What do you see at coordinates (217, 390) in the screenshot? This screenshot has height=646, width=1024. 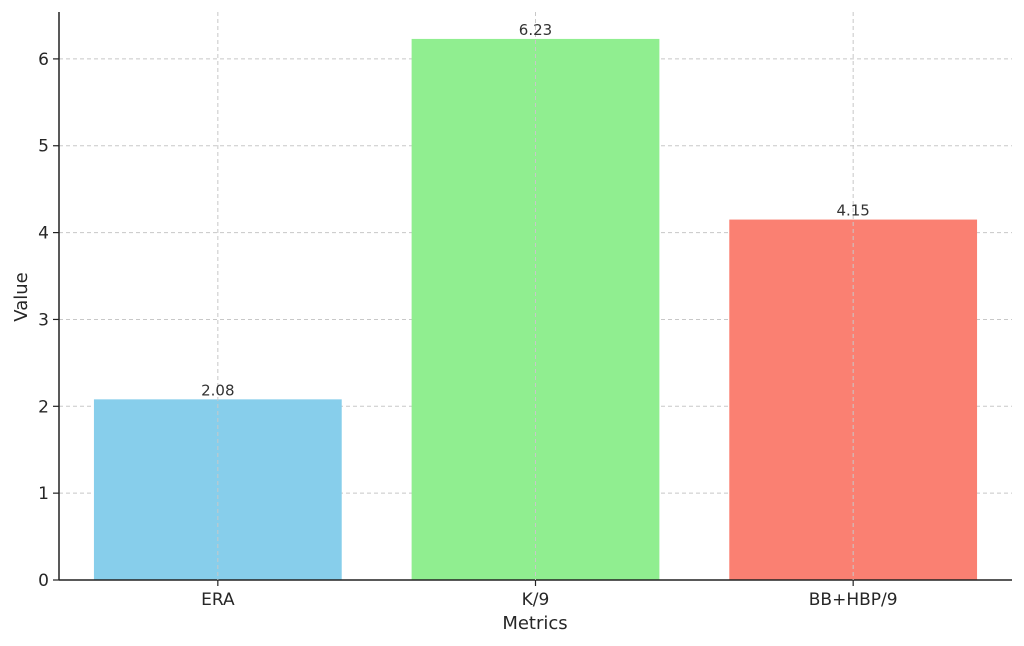 I see `bar-value-label: 2.08` at bounding box center [217, 390].